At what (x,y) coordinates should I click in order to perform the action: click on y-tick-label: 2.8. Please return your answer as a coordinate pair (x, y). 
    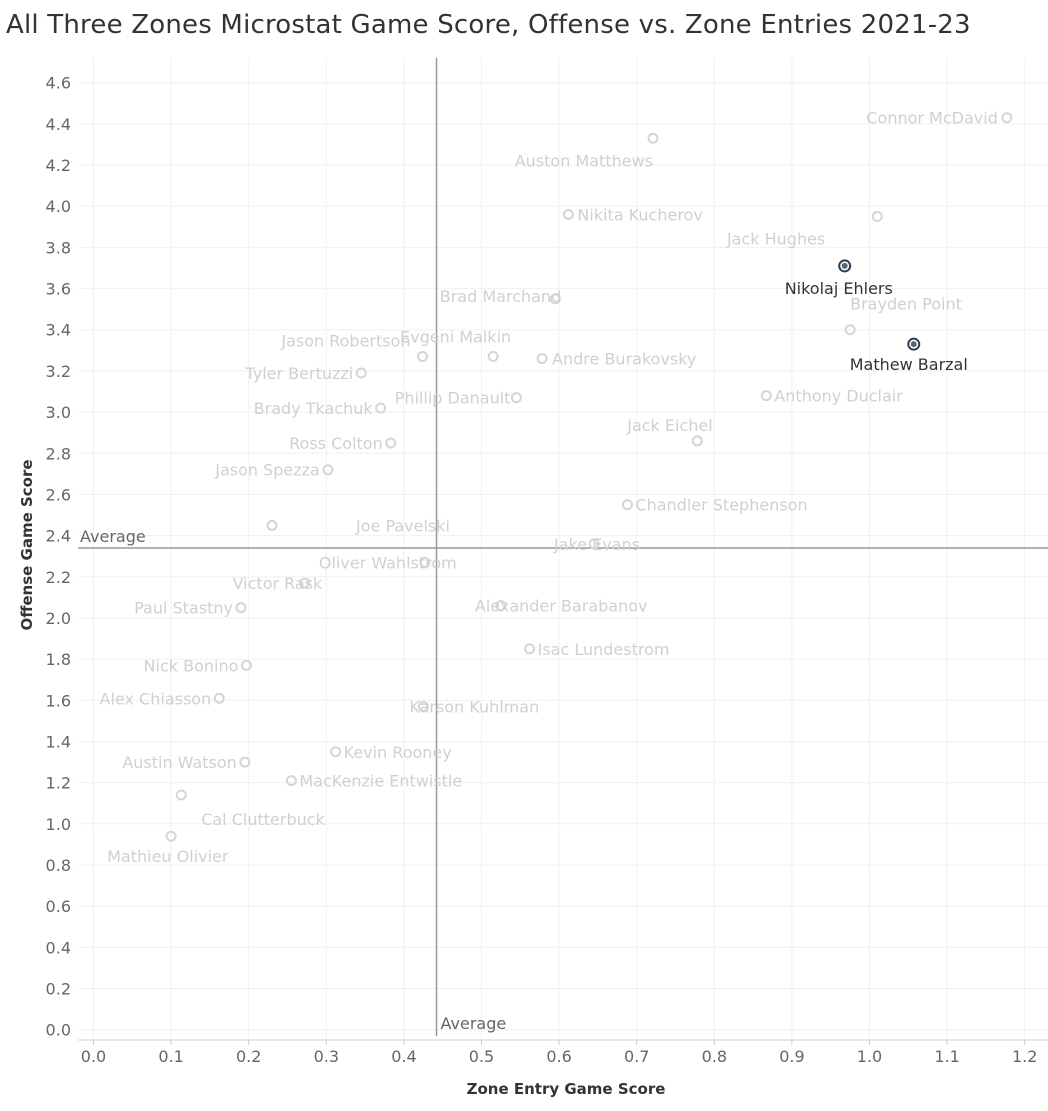
    Looking at the image, I should click on (58, 453).